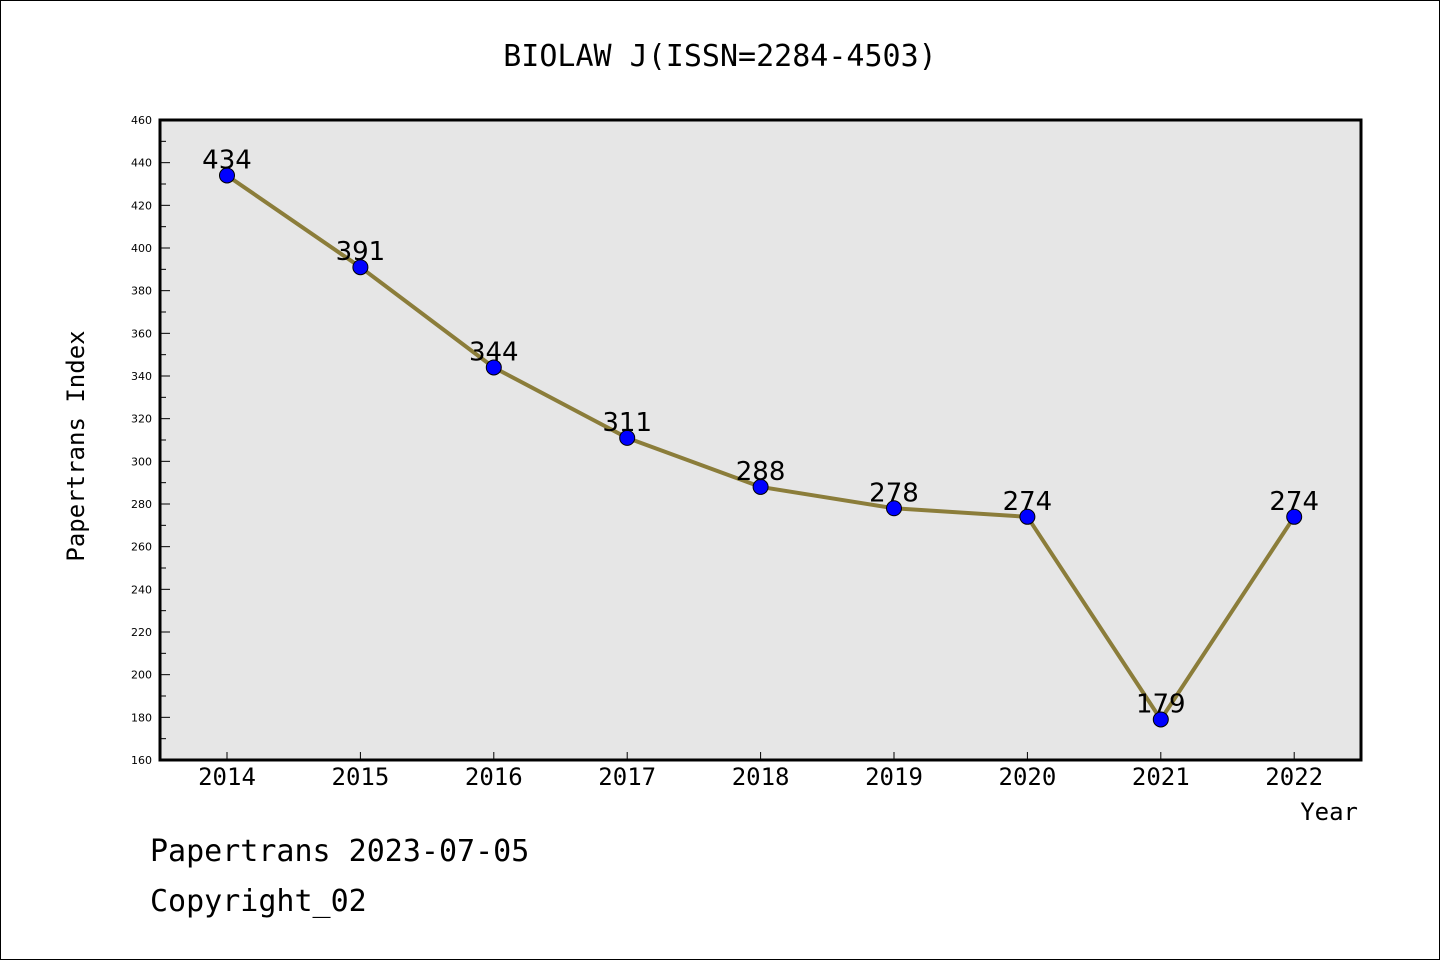 This screenshot has height=960, width=1440. Describe the element at coordinates (141, 419) in the screenshot. I see `y-tick-label: 320` at that location.